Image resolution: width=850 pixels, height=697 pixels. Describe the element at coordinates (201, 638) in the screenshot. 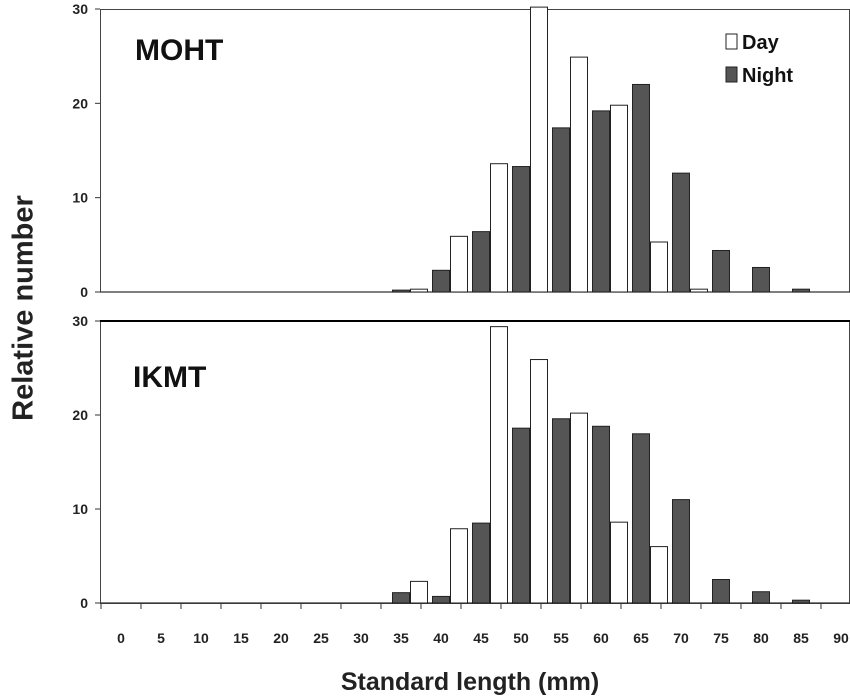

I see `x-tick-label: 10` at that location.